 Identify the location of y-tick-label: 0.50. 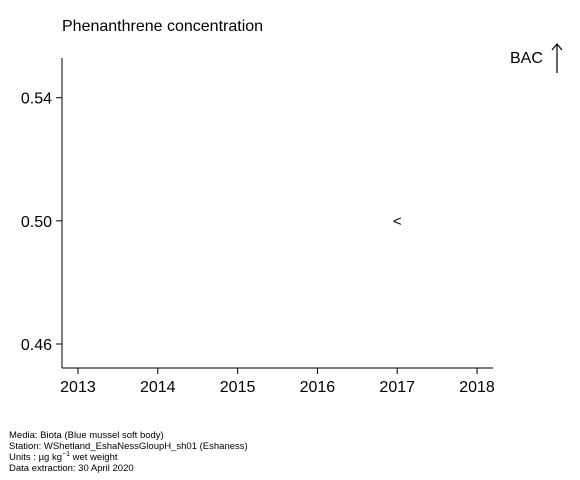
(36, 222).